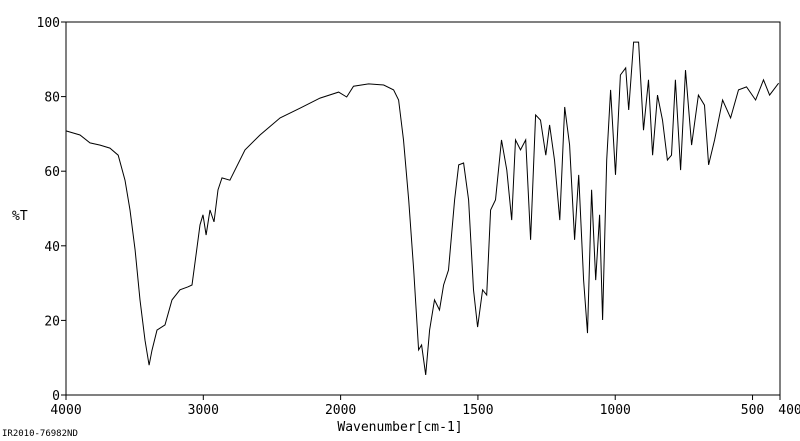 This screenshot has height=441, width=800. Describe the element at coordinates (52, 98) in the screenshot. I see `y-tick-label: 80` at that location.